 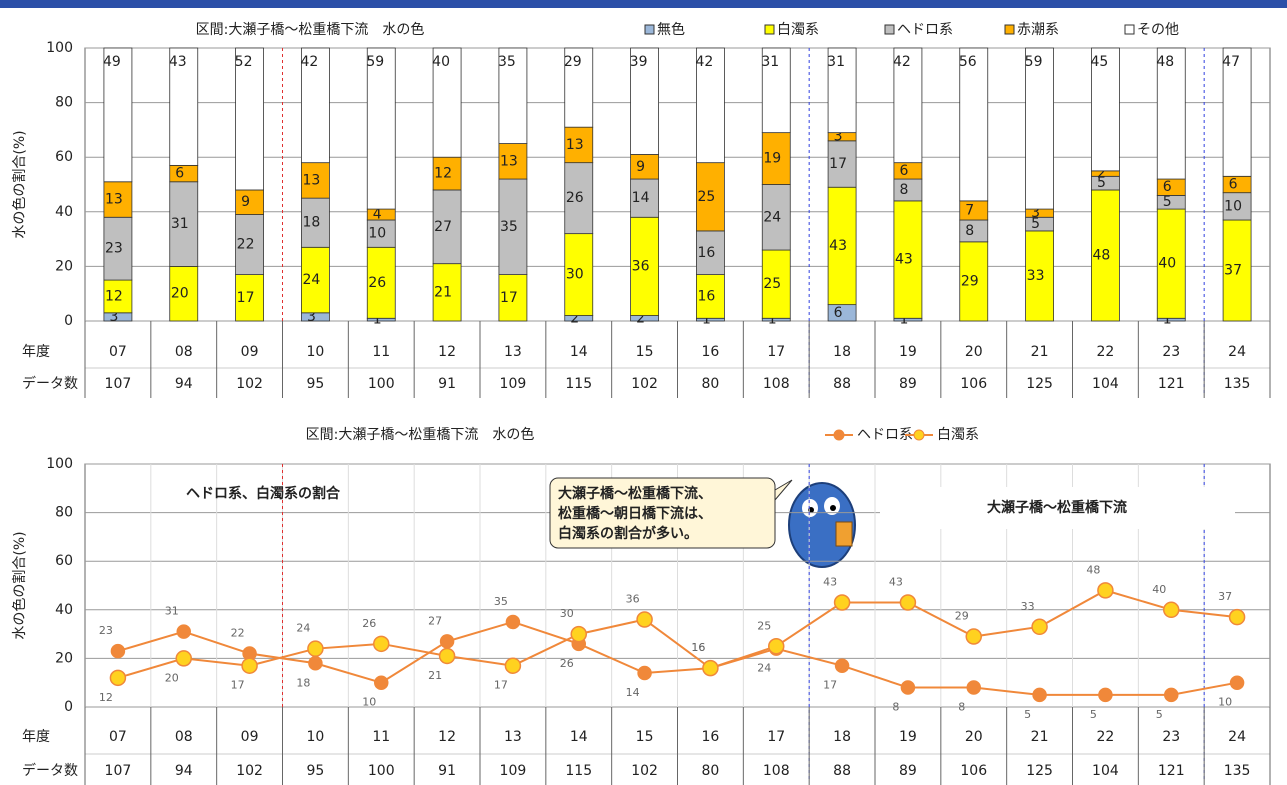 What do you see at coordinates (1039, 771) in the screenshot?
I see `data-count: 125` at bounding box center [1039, 771].